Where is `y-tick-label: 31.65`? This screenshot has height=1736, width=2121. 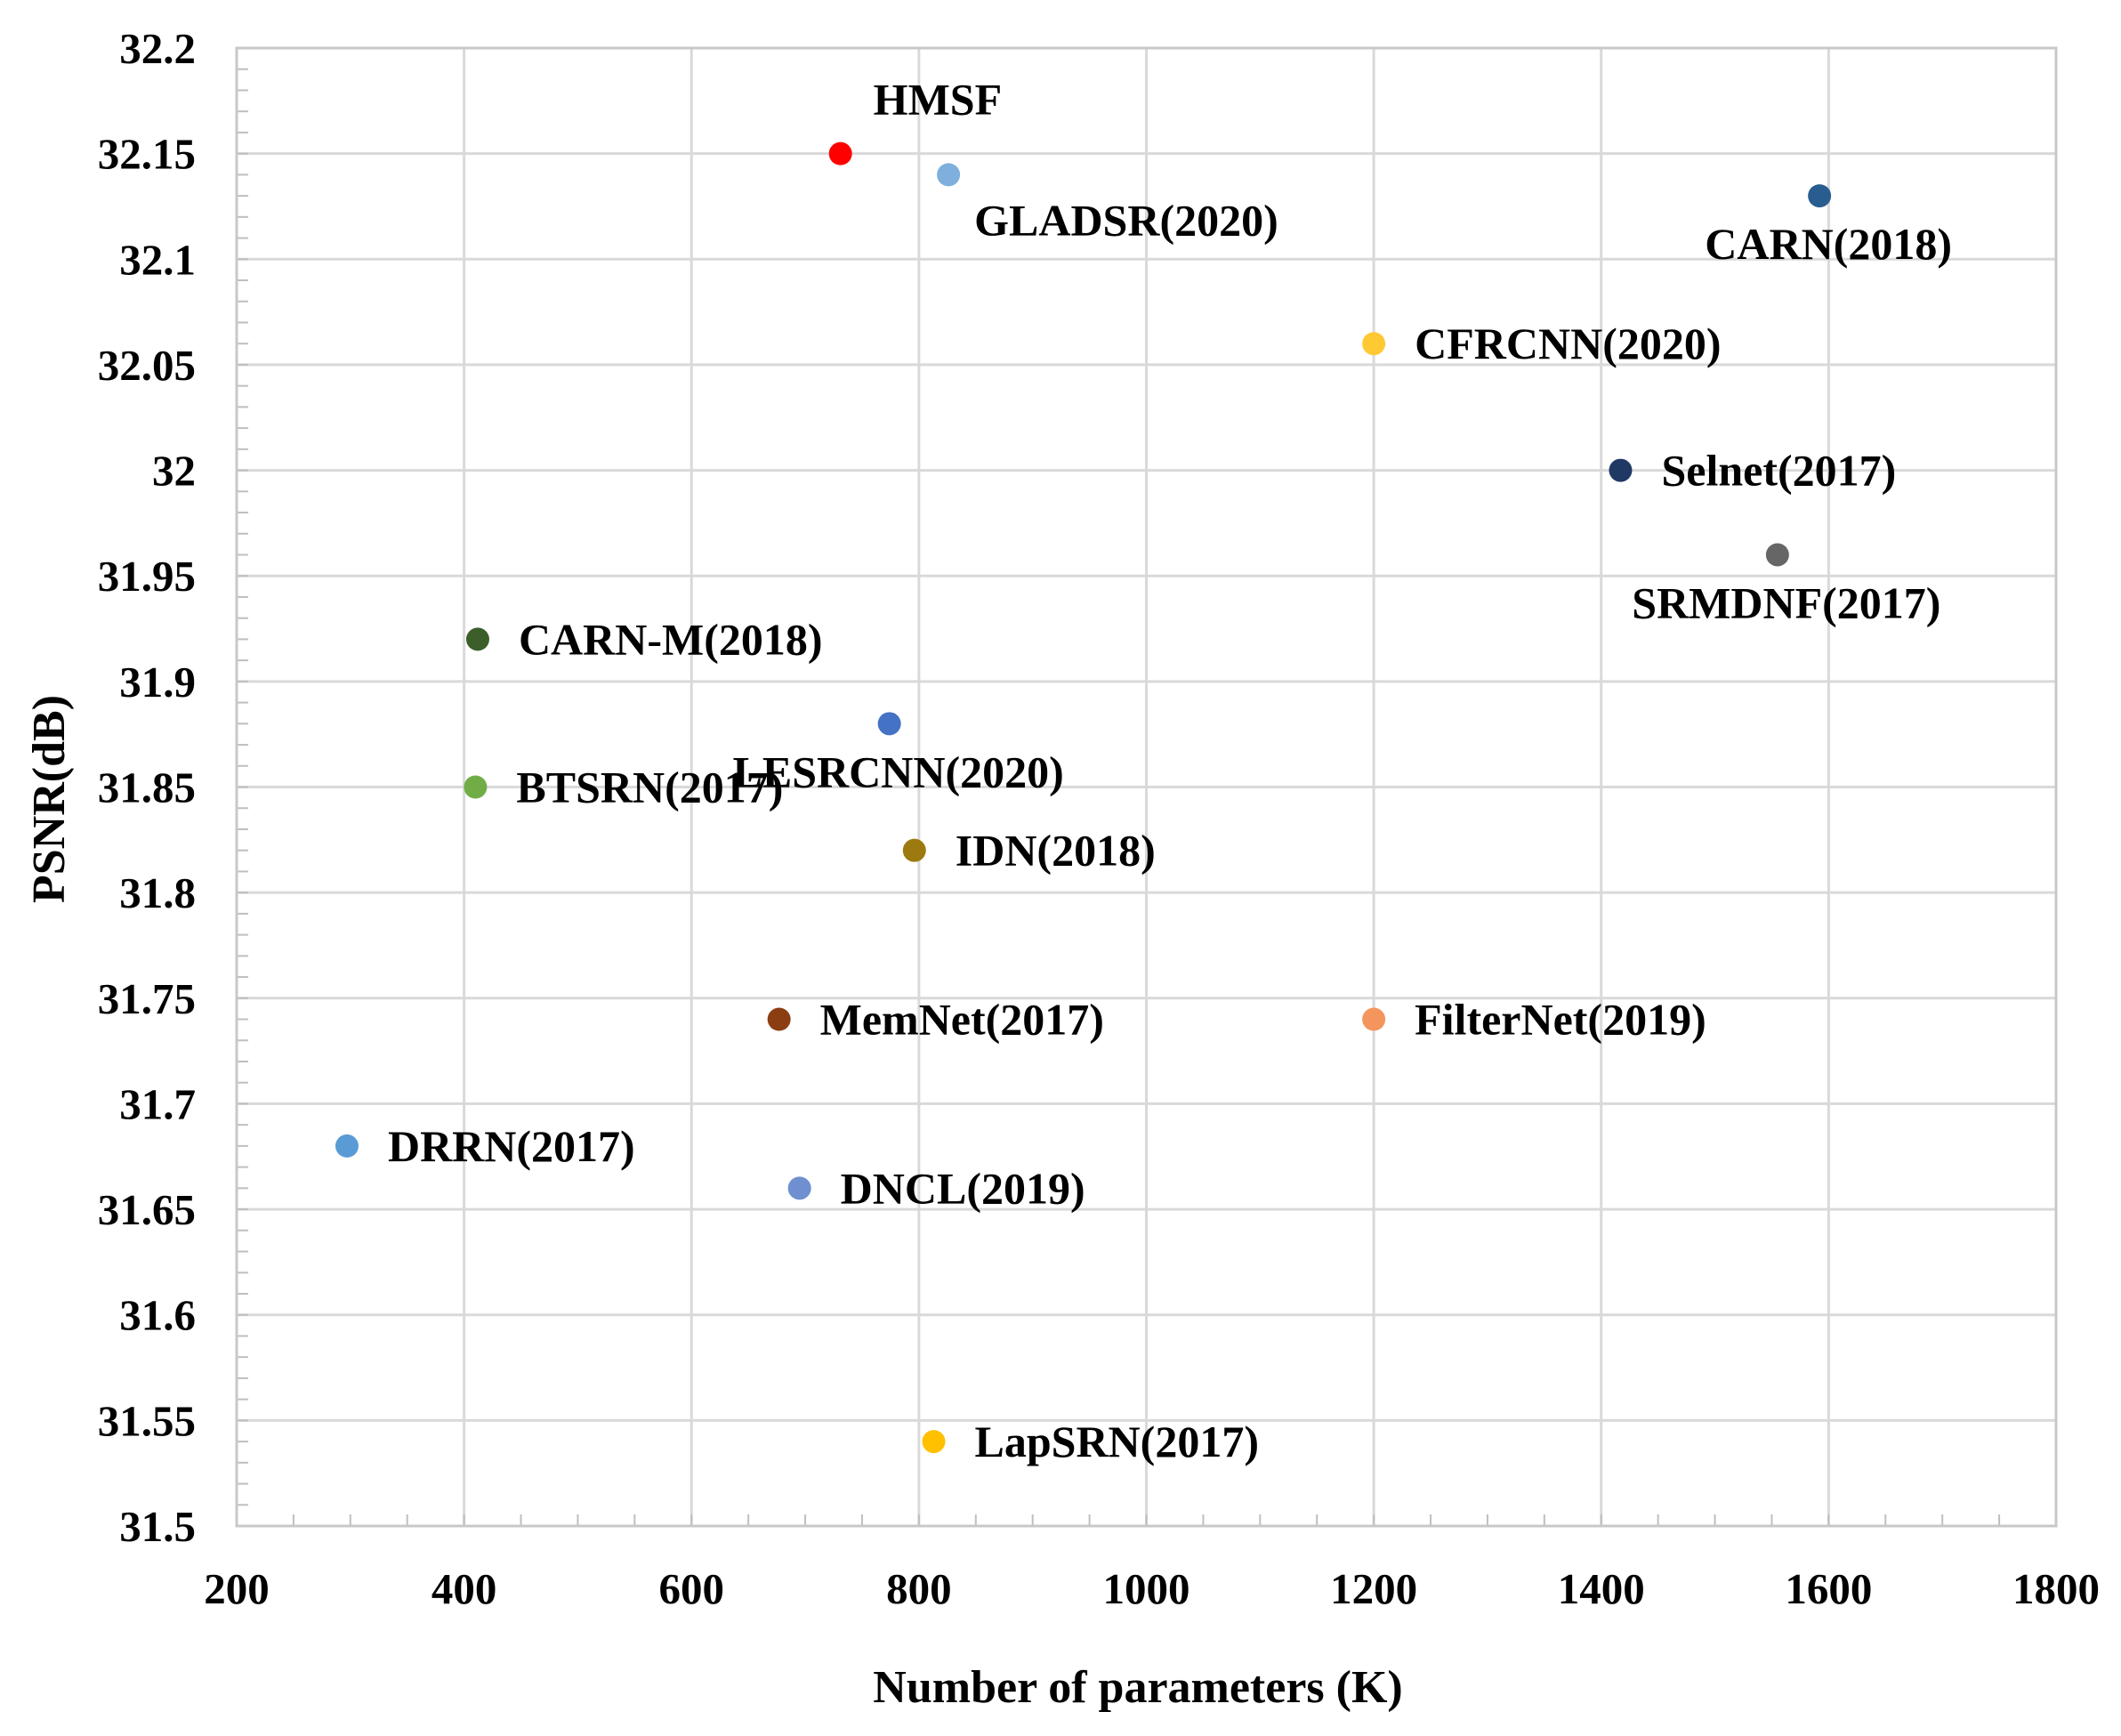
y-tick-label: 31.65 is located at coordinates (147, 1209).